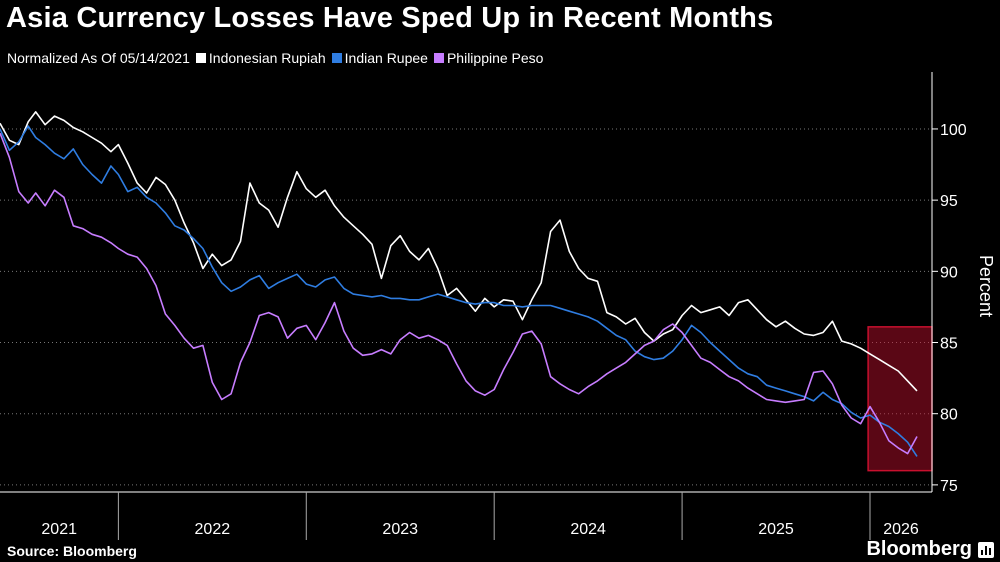 The width and height of the screenshot is (1000, 562). Describe the element at coordinates (480, 516) in the screenshot. I see `x-tick-labels: 2021 2022 2023 2024 2025 2026` at that location.